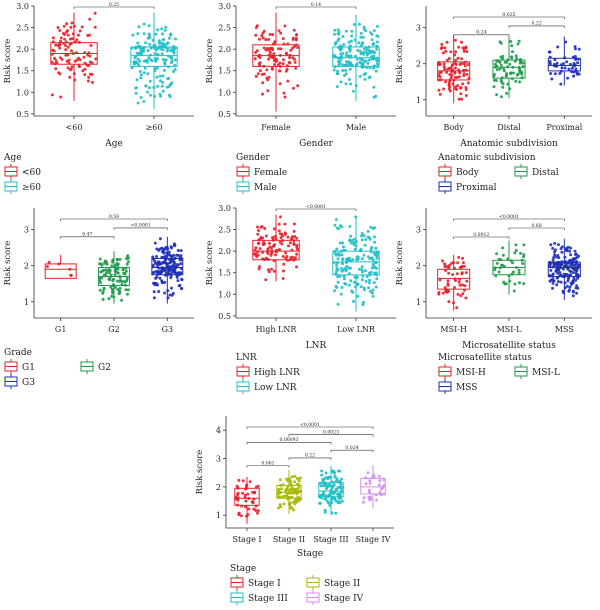 The width and height of the screenshot is (600, 610). What do you see at coordinates (224, 294) in the screenshot?
I see `y-tick-label: 1.0` at bounding box center [224, 294].